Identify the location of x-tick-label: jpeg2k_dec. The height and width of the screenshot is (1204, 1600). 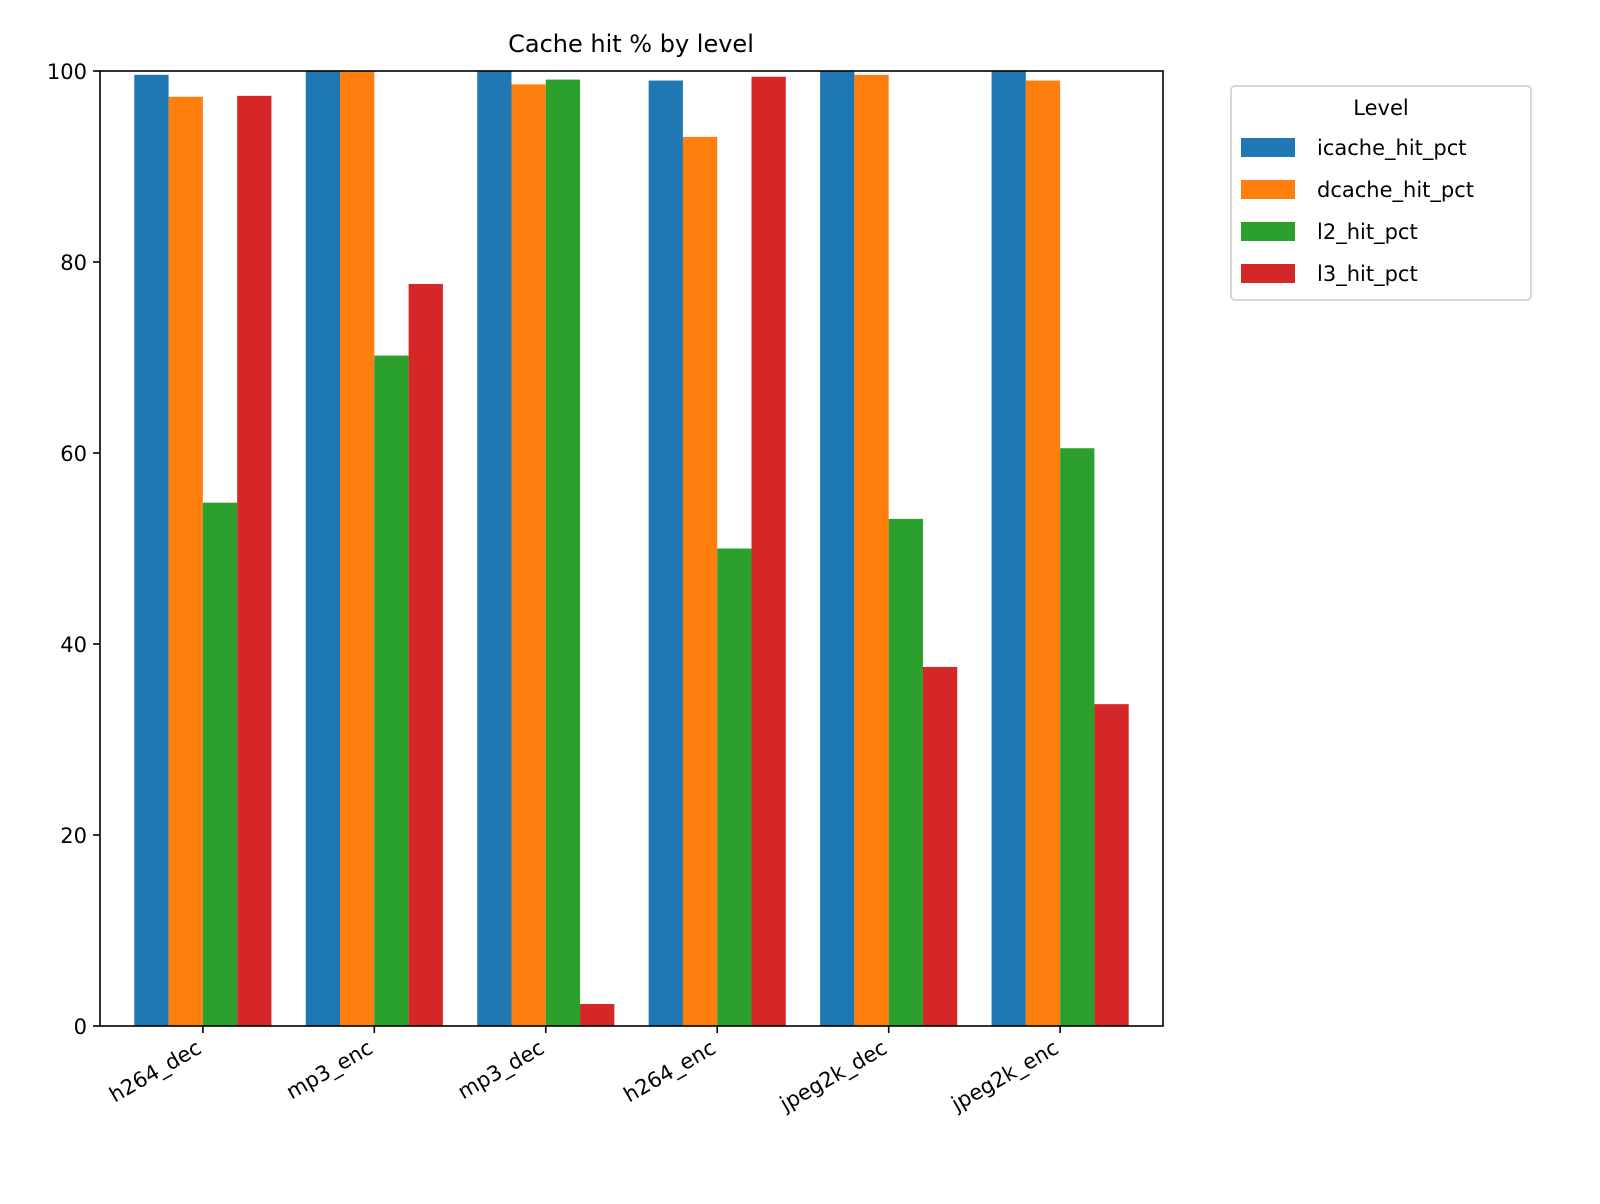
(833, 1077).